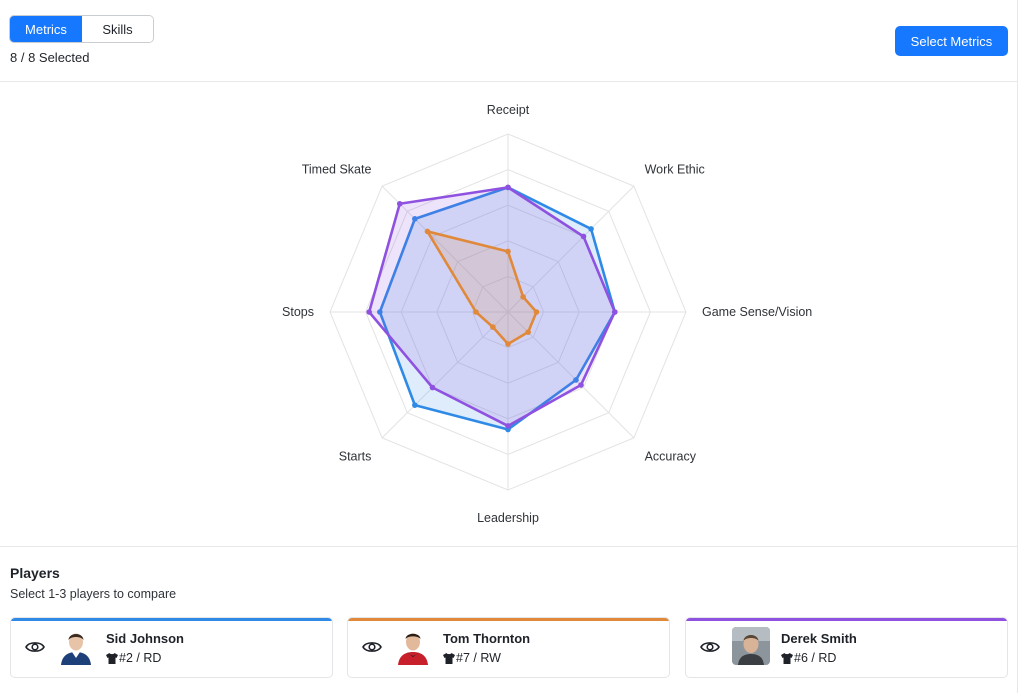  Describe the element at coordinates (46, 29) in the screenshot. I see `tab-metrics: Metrics` at that location.